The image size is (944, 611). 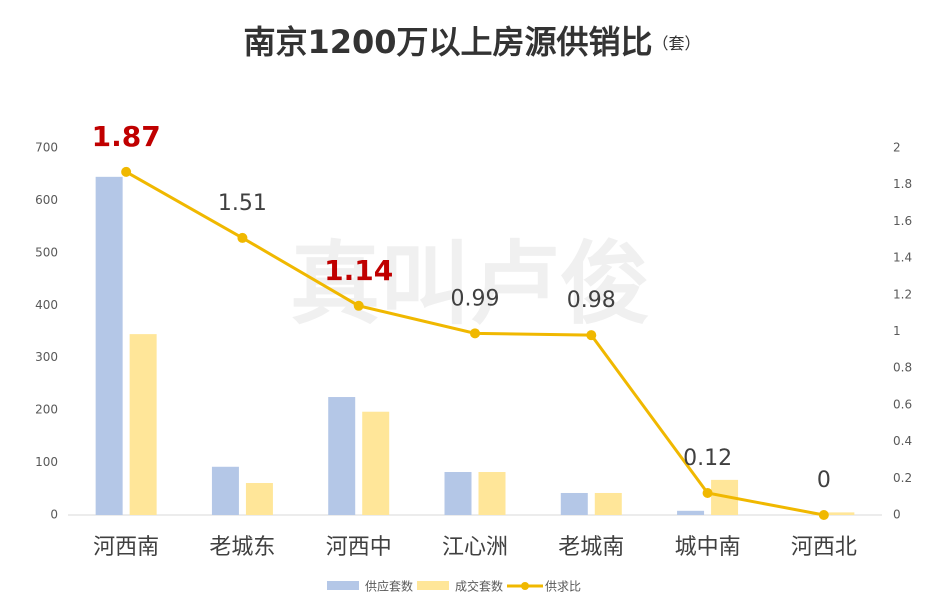 What do you see at coordinates (902, 258) in the screenshot?
I see `y2-tick-label: 1.4` at bounding box center [902, 258].